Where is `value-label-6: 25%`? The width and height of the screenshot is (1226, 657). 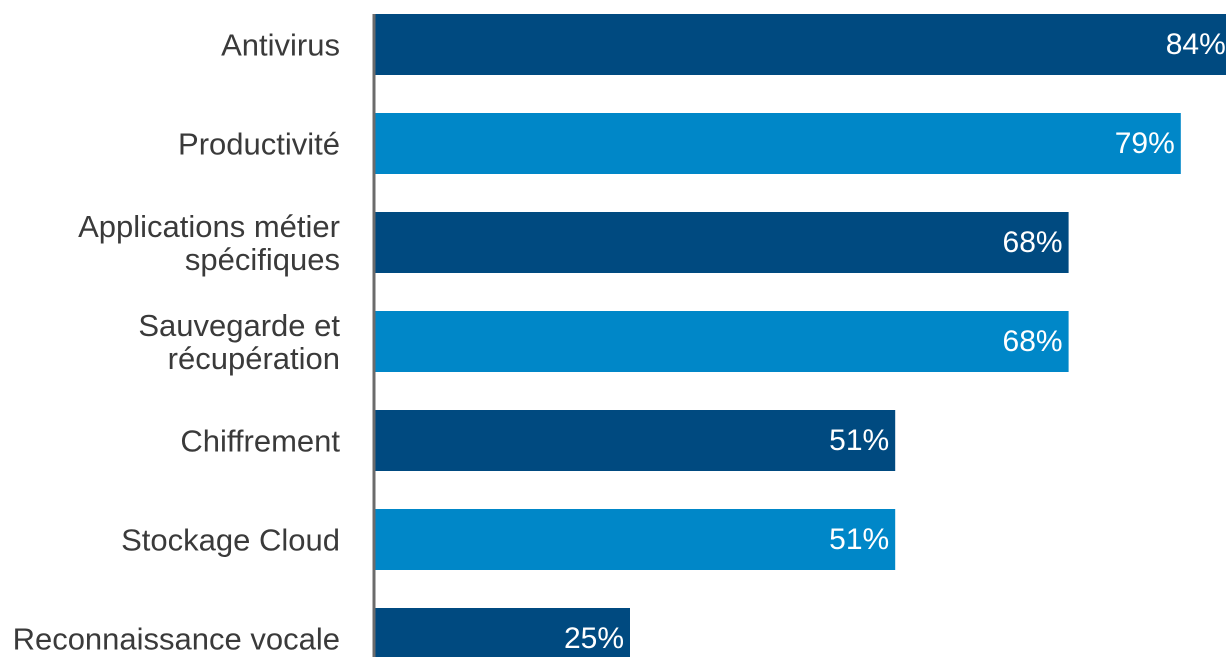 value-label-6: 25% is located at coordinates (594, 638).